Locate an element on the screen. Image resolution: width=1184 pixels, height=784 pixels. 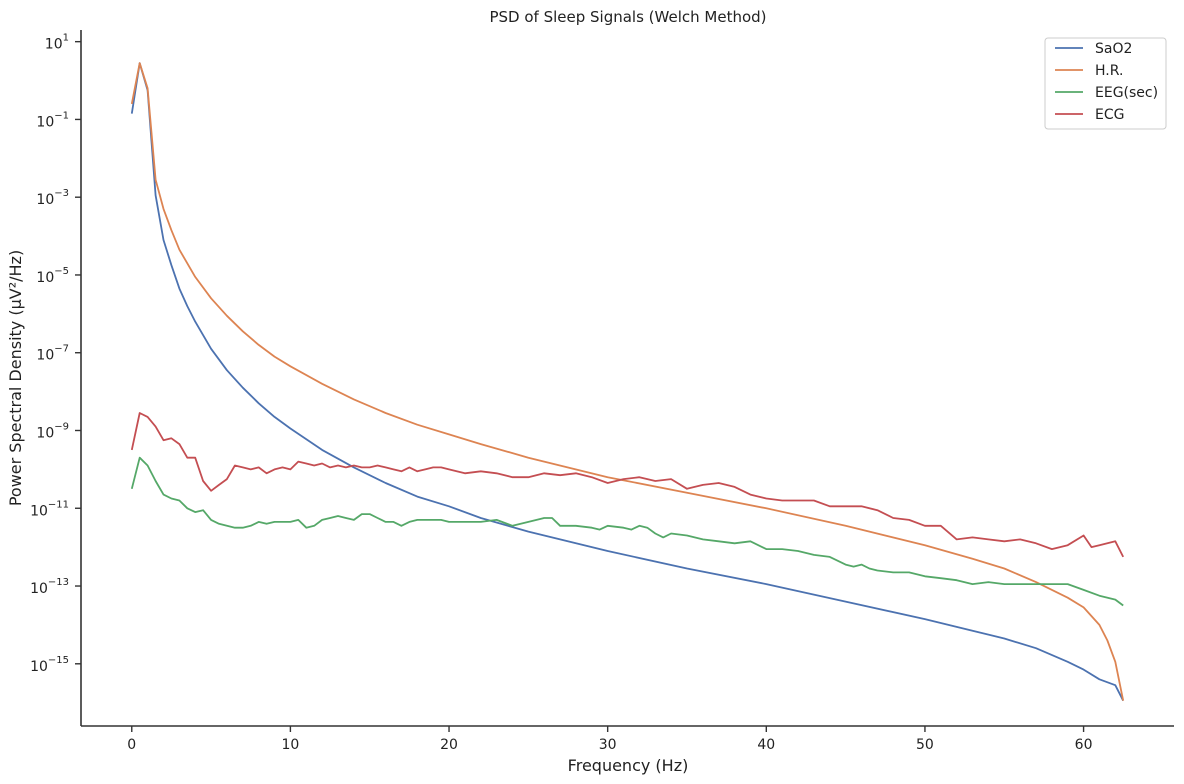
x-ticks: 0 10 20 30 40 50 60 is located at coordinates (609, 739).